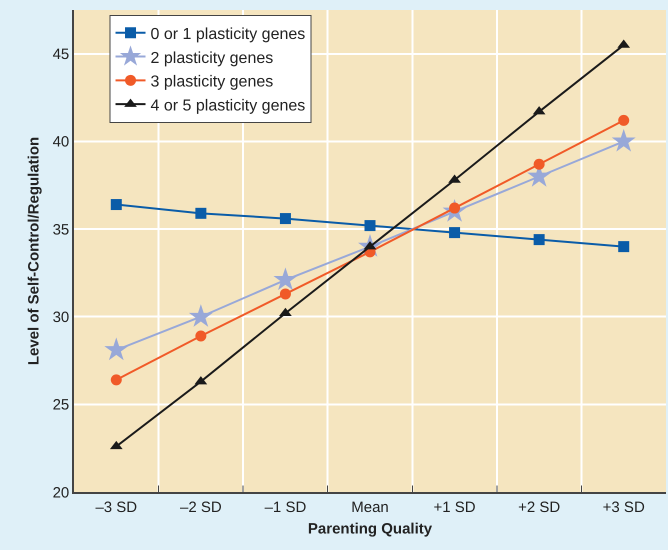  Describe the element at coordinates (201, 507) in the screenshot. I see `x-tick-label: –2 SD` at that location.